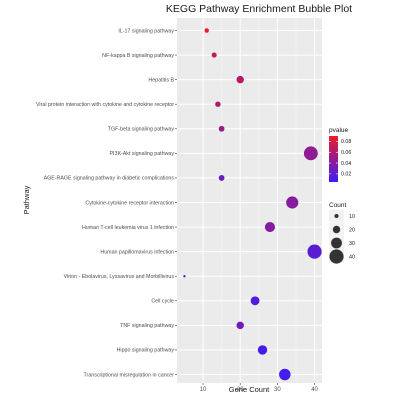  Describe the element at coordinates (26, 199) in the screenshot. I see `y-axis-title: Pathway` at that location.